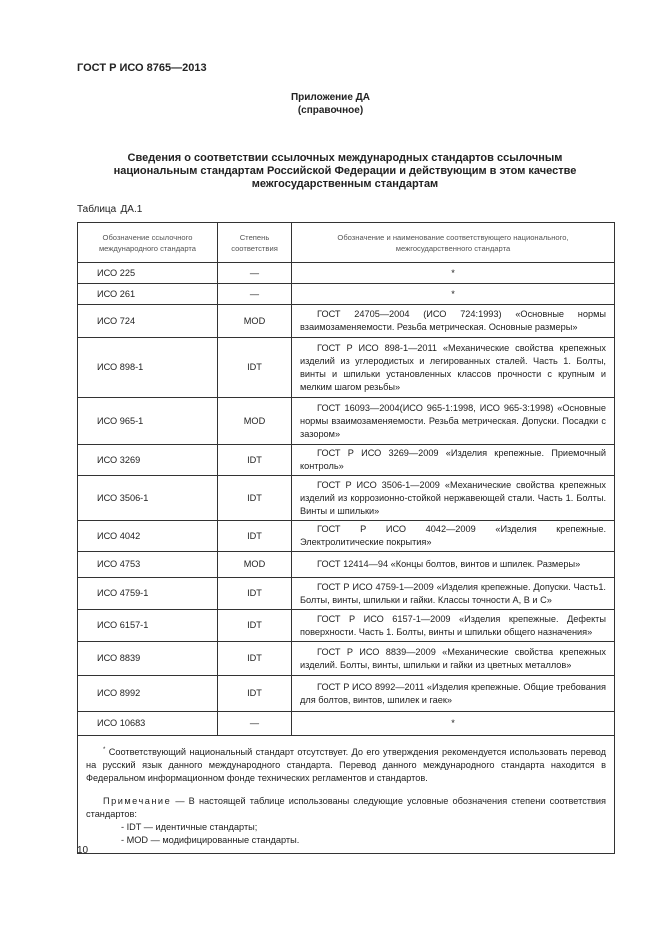 Image resolution: width=661 pixels, height=935 pixels. What do you see at coordinates (147, 498) in the screenshot?
I see `iso-cell: ИСО 3506-1` at bounding box center [147, 498].